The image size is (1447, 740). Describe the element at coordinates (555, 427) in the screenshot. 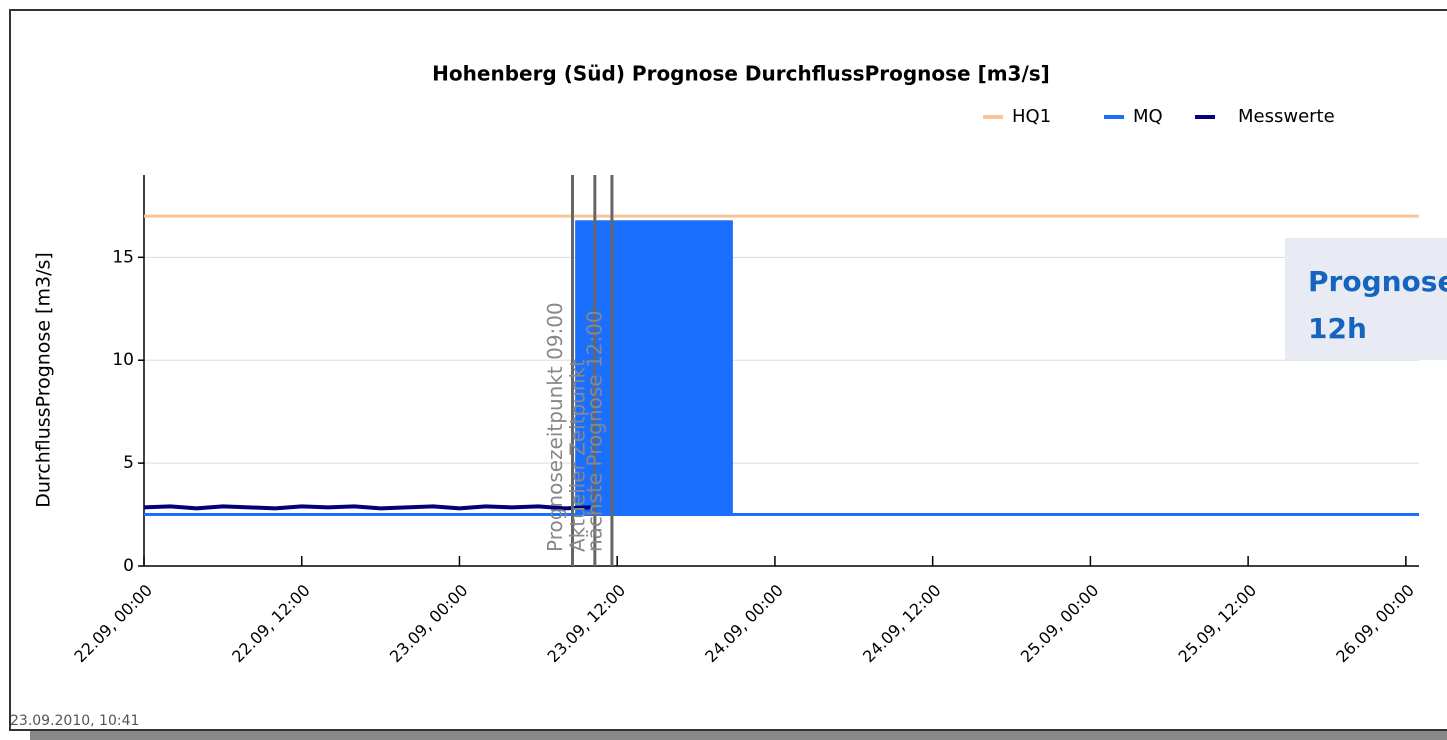

I see `marker-label: Prognosezeitpunkt 09:00` at that location.